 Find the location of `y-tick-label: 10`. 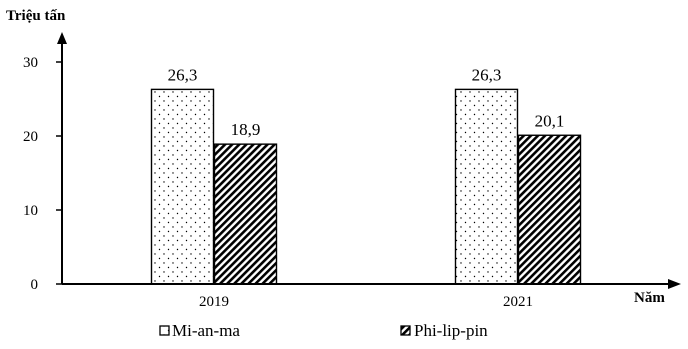

y-tick-label: 10 is located at coordinates (30, 211).